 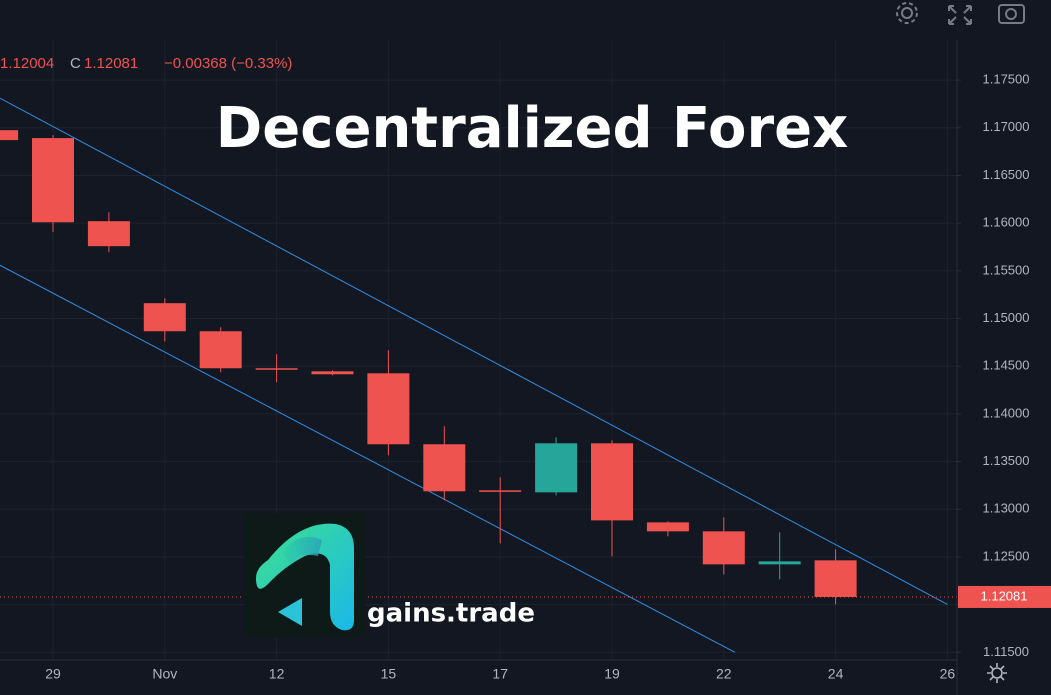 I want to click on settings-icon, so click(x=907, y=13).